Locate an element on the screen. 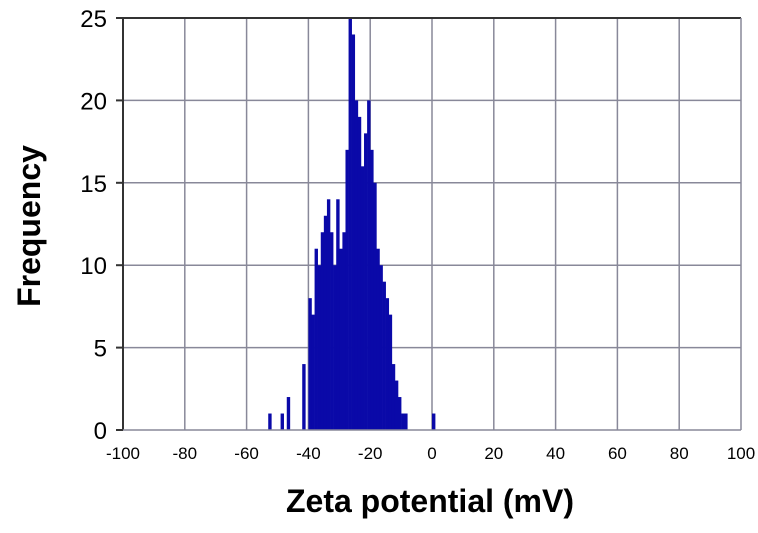 The height and width of the screenshot is (533, 758). x-tick-label: 20 is located at coordinates (493, 453).